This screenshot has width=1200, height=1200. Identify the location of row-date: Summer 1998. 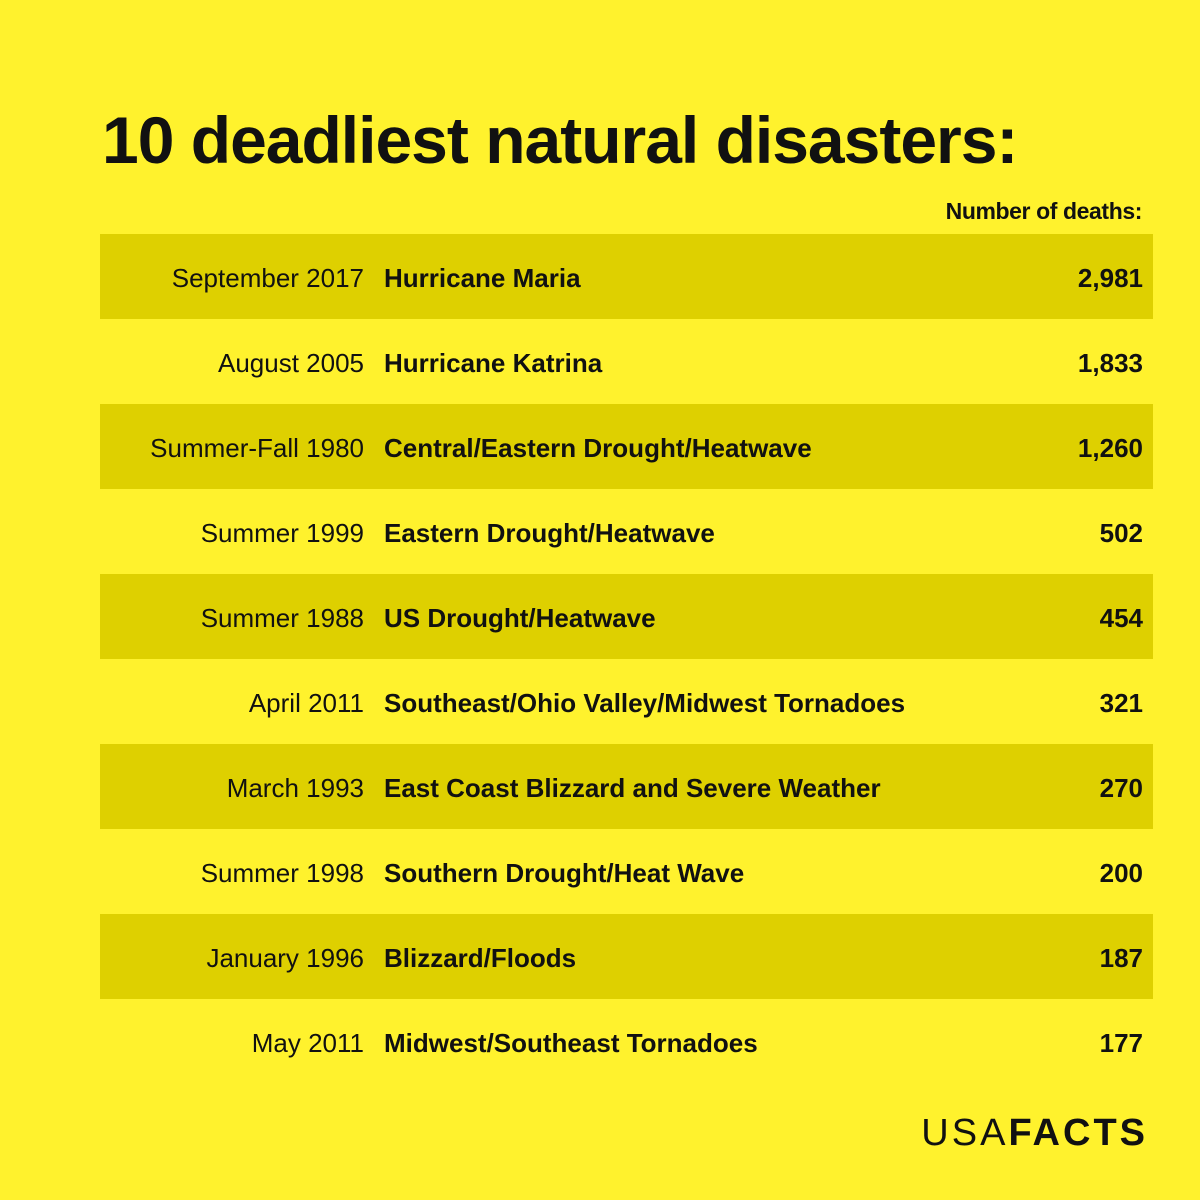
(282, 873).